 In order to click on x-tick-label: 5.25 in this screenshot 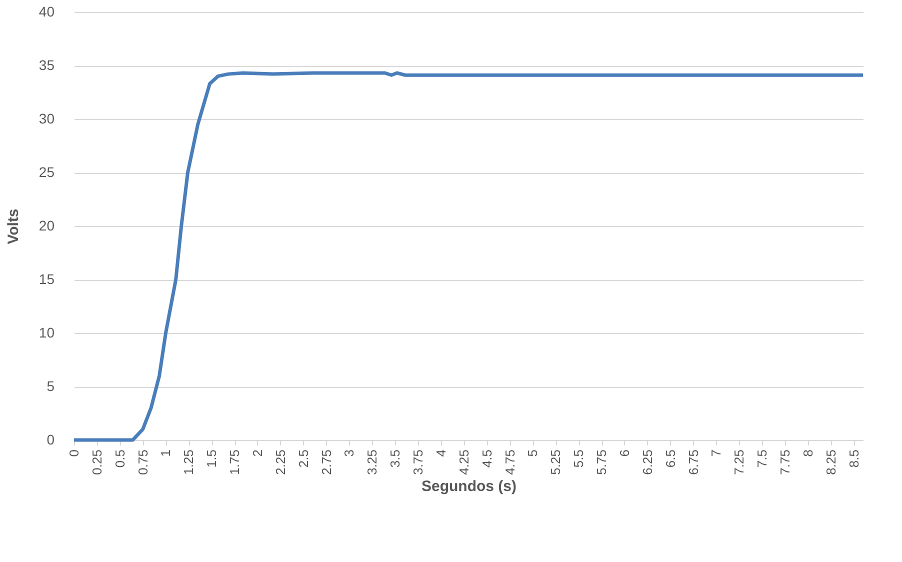, I will do `click(556, 462)`.